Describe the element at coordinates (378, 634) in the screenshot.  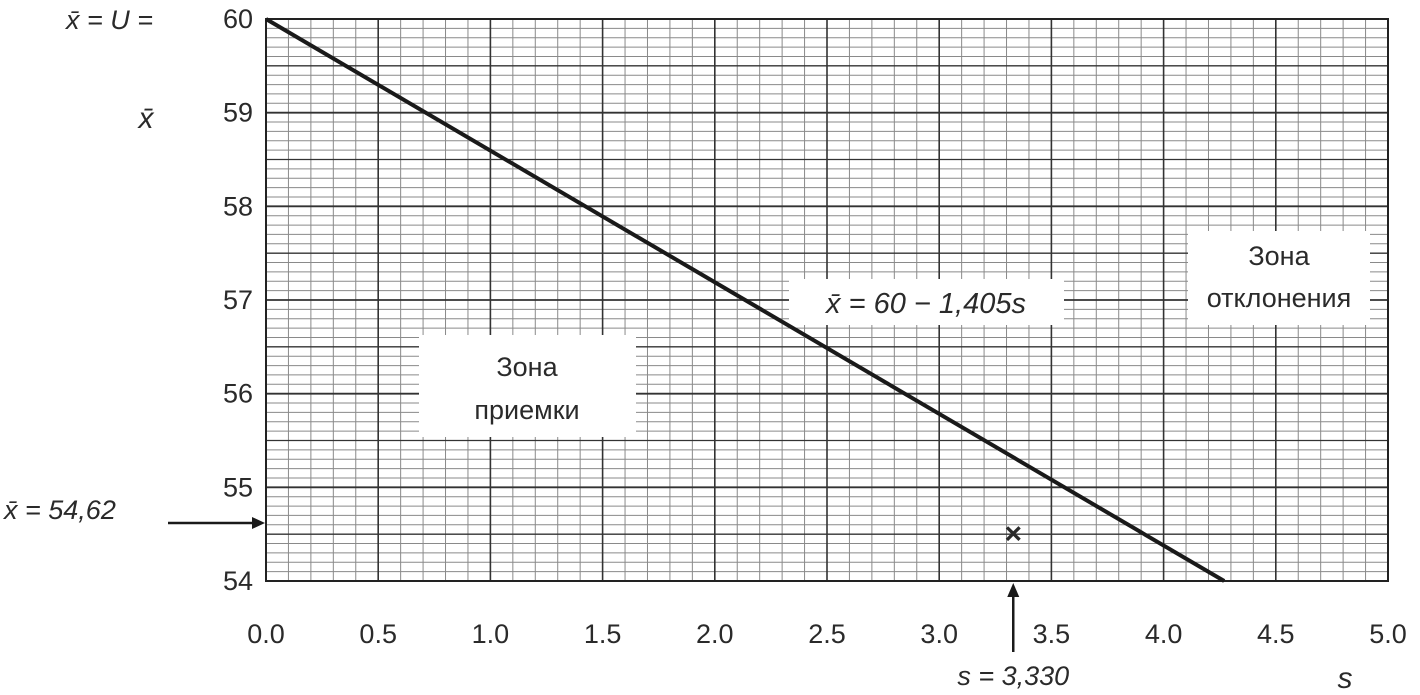
I see `x-tick-label: 0.5` at that location.